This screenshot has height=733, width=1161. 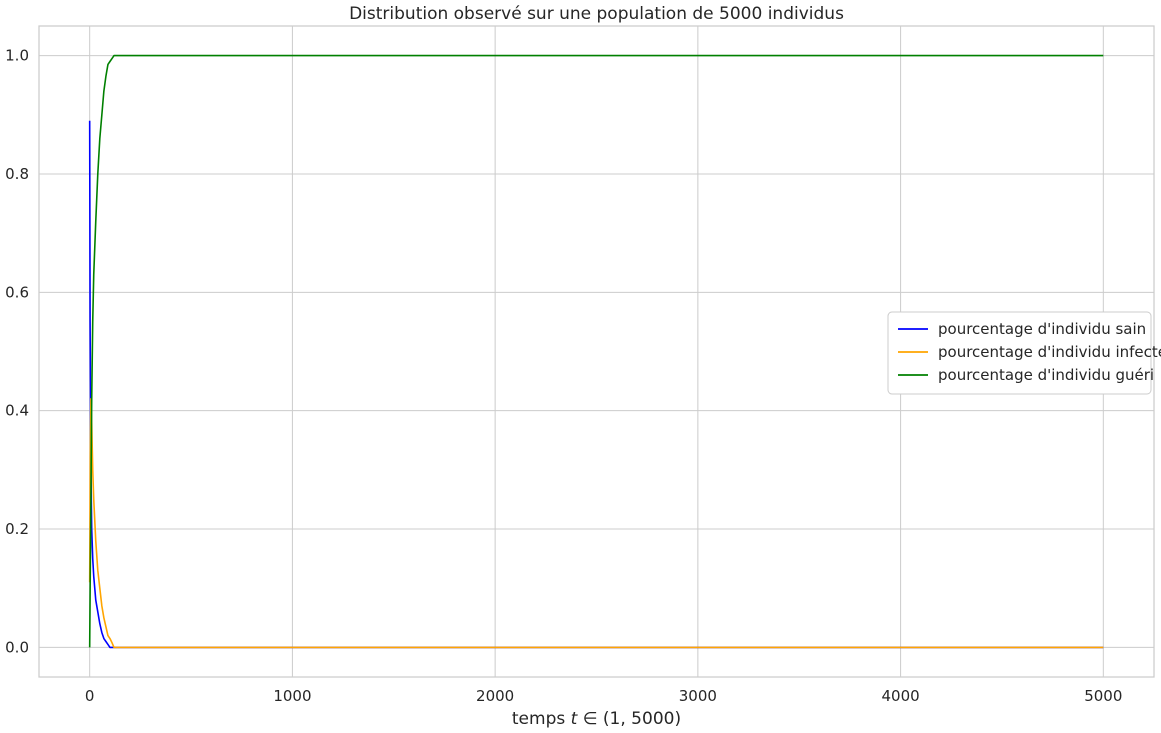 What do you see at coordinates (17, 411) in the screenshot?
I see `y-tick-label: 0.4` at bounding box center [17, 411].